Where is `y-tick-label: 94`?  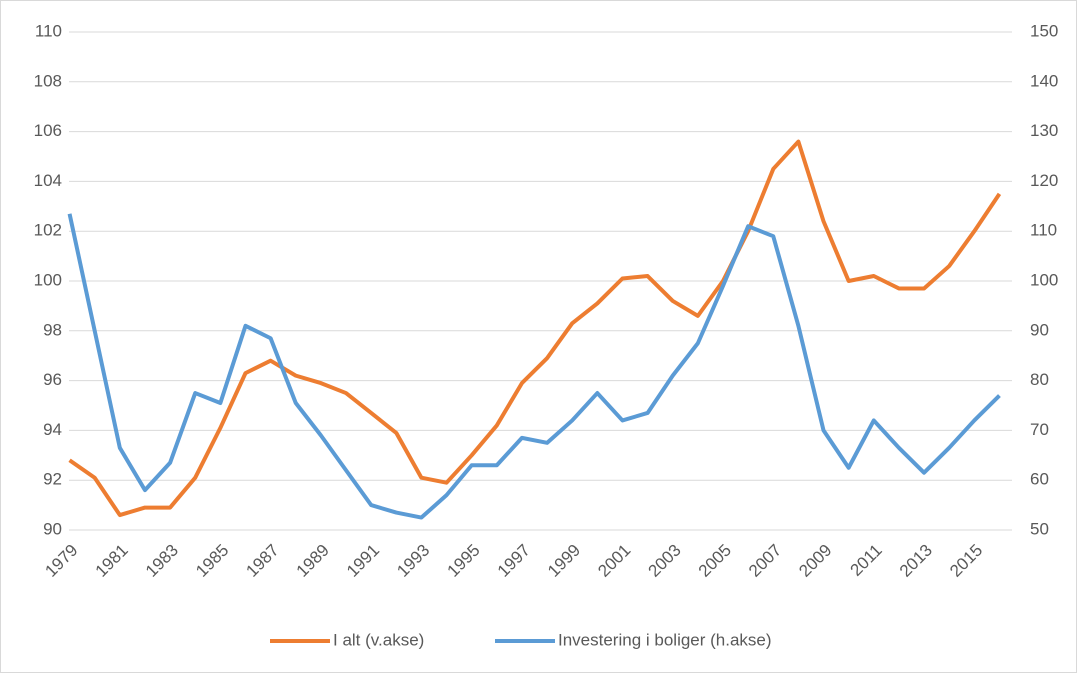 y-tick-label: 94 is located at coordinates (52, 429).